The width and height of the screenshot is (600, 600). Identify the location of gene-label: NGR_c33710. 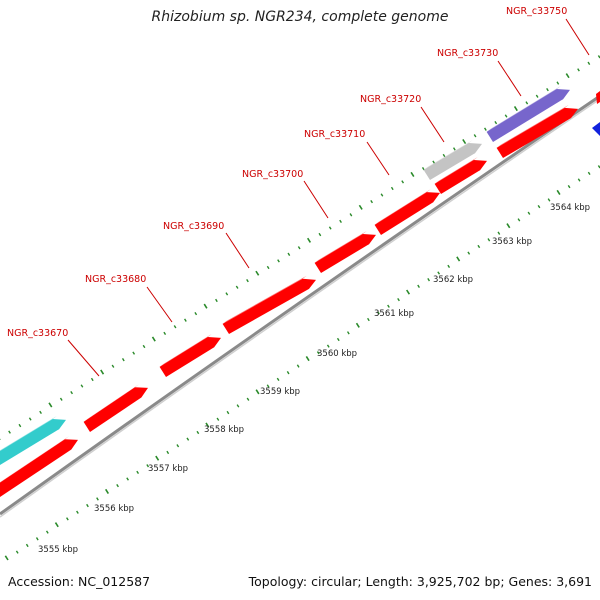
(334, 134).